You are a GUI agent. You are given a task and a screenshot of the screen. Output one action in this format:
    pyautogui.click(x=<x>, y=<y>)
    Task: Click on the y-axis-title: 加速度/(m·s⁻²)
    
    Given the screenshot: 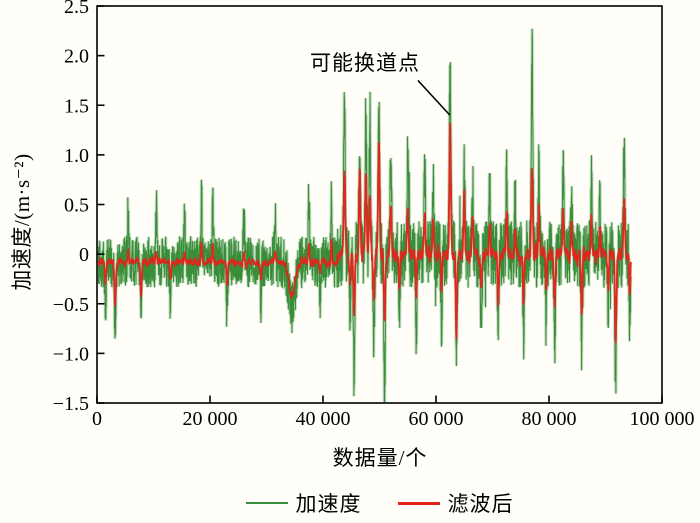 What is the action you would take?
    pyautogui.click(x=22, y=222)
    